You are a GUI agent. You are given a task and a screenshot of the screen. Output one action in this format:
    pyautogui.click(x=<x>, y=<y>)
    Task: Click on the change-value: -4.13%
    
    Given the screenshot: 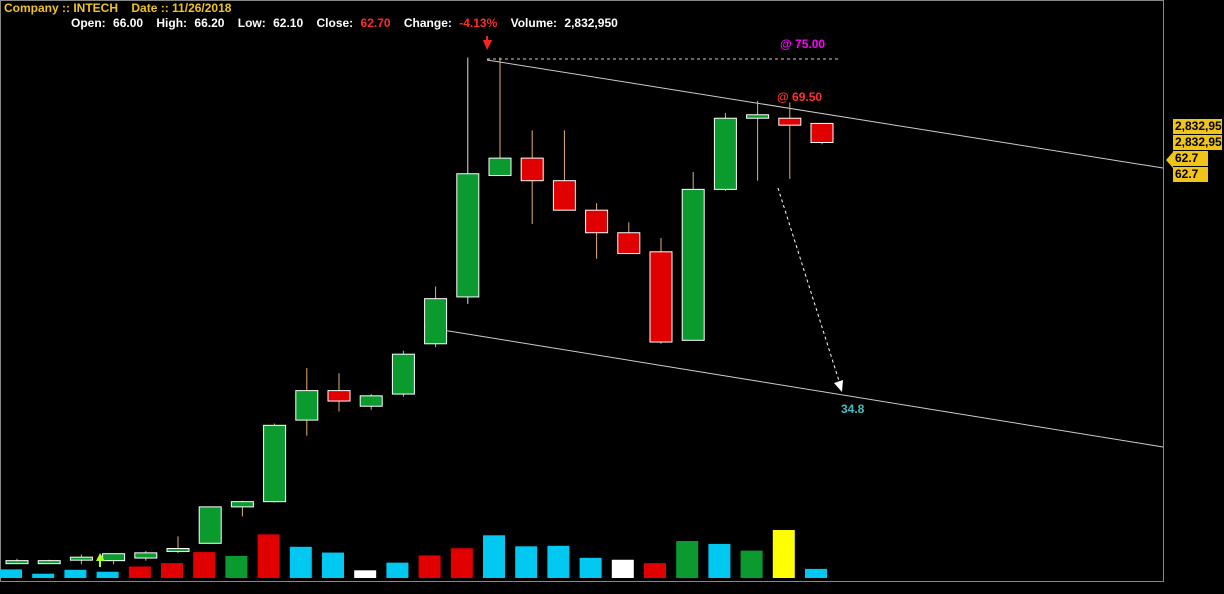 What is the action you would take?
    pyautogui.click(x=478, y=23)
    